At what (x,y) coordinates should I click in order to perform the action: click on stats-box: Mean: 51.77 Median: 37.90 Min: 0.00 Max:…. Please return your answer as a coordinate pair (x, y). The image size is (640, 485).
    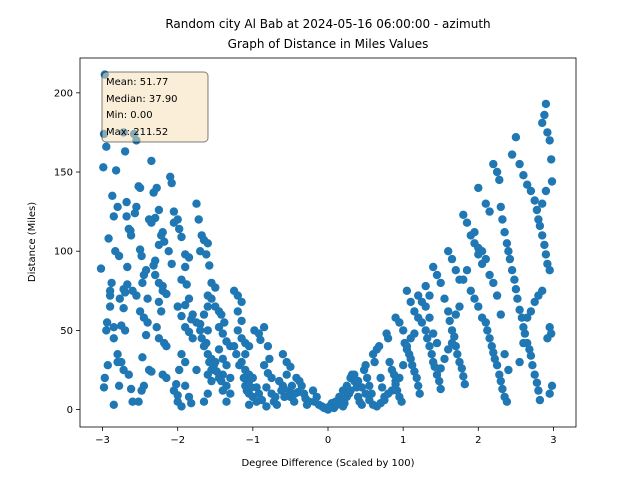
    Looking at the image, I should click on (155, 107).